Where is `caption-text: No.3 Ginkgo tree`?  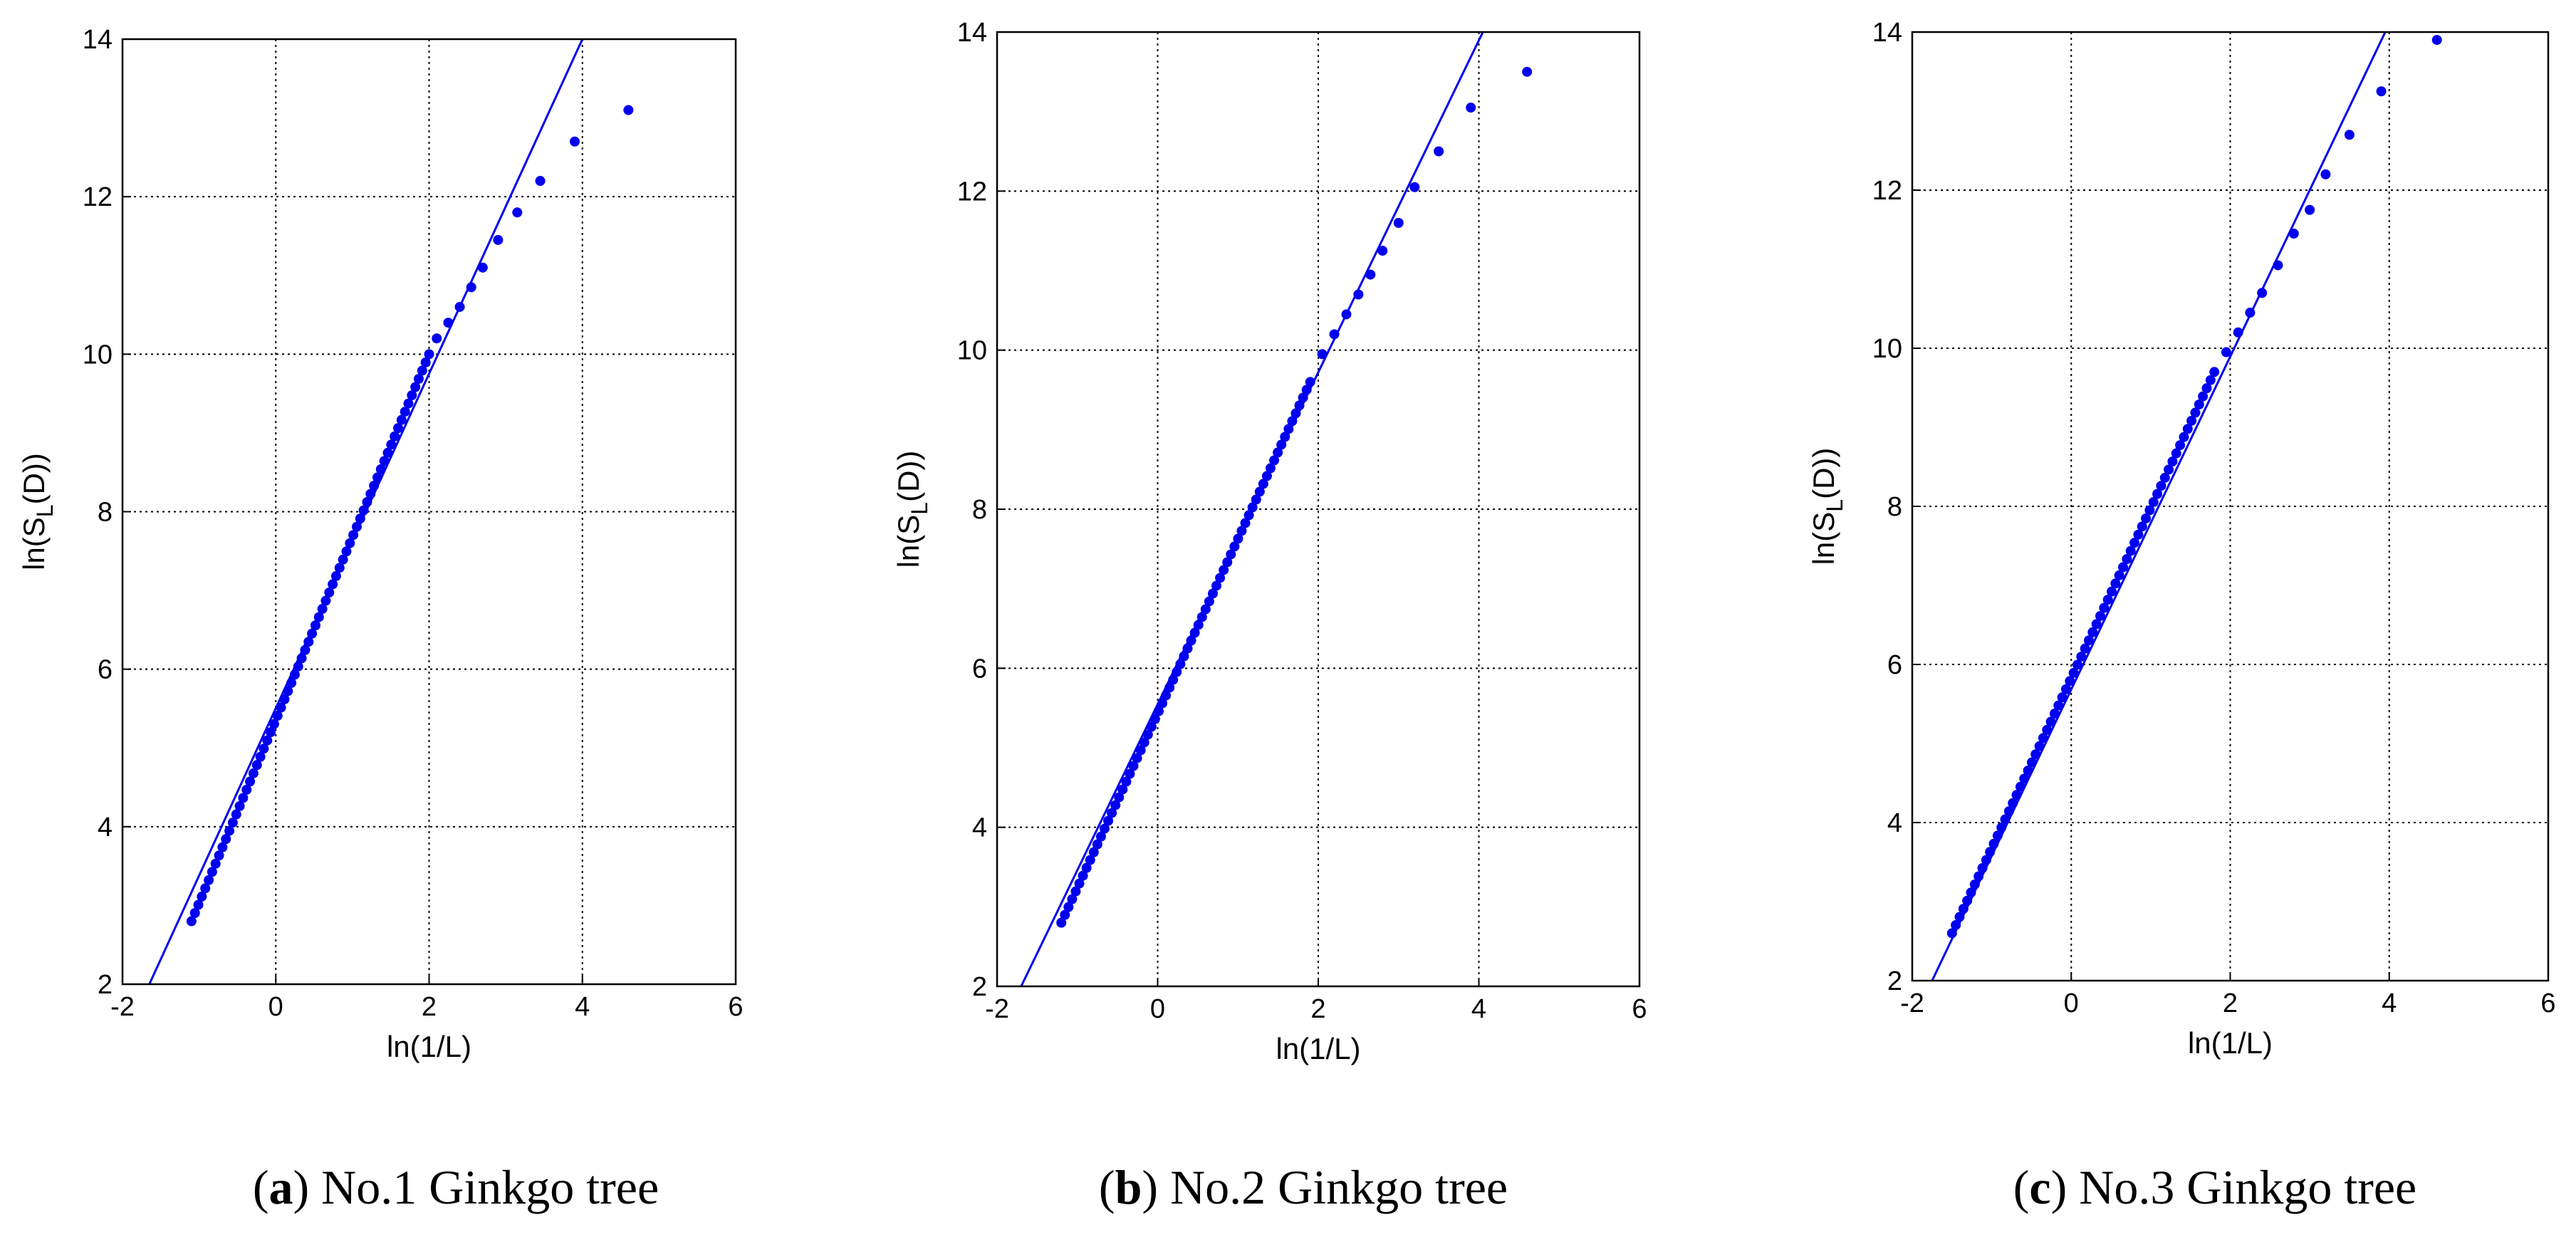 caption-text: No.3 Ginkgo tree is located at coordinates (2247, 1187).